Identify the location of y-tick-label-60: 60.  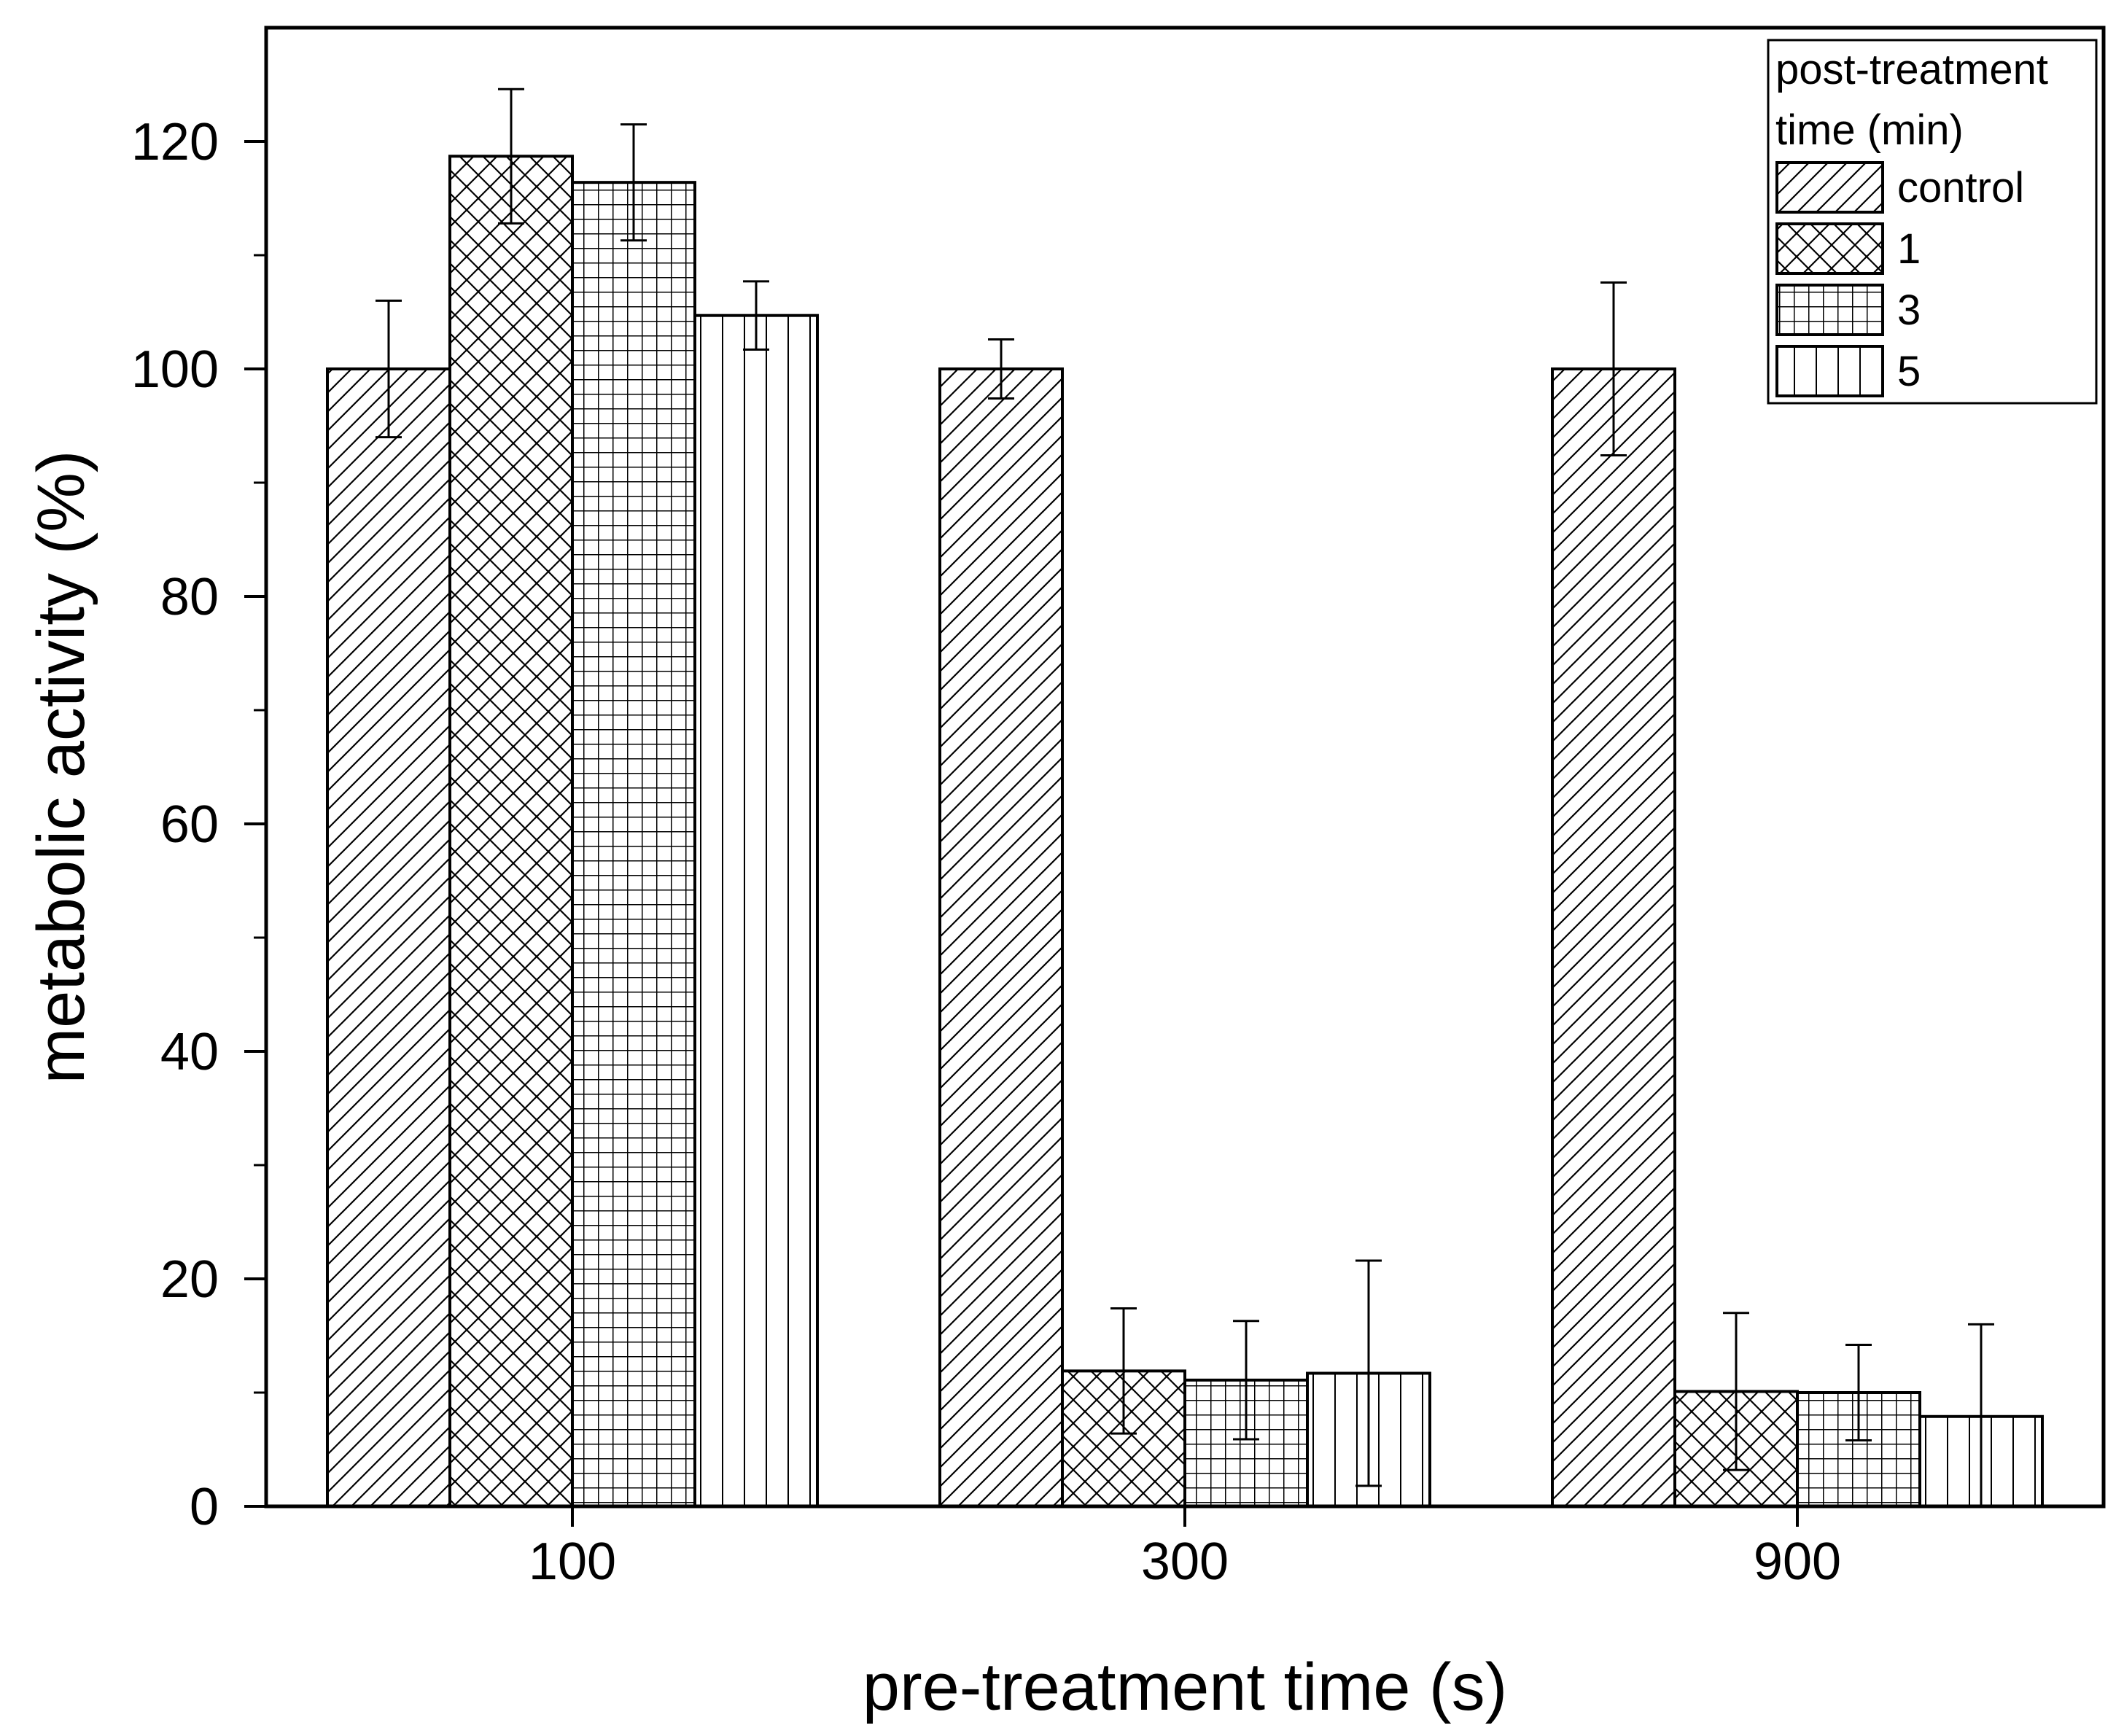
(189, 824).